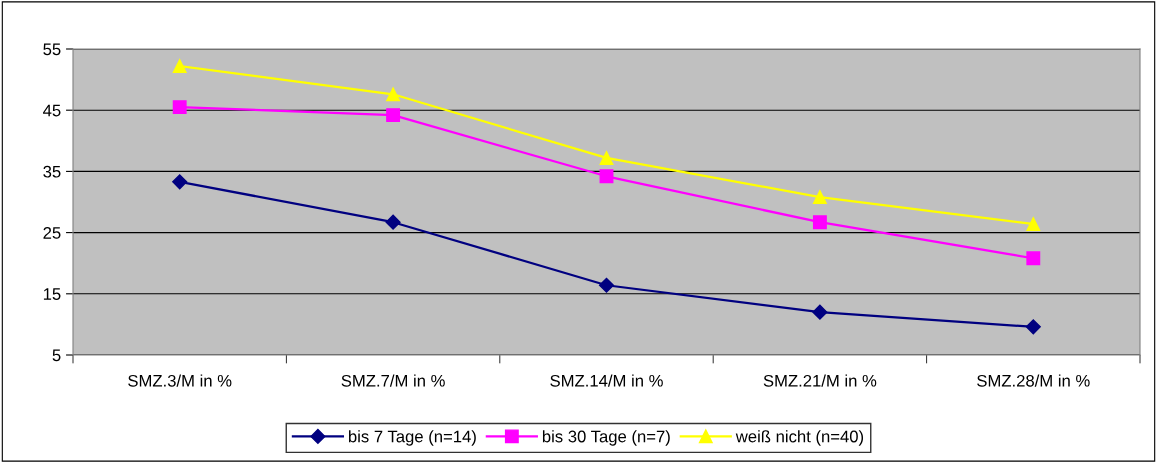 This screenshot has height=463, width=1157. I want to click on x-tick-label: SMZ.3/M in %, so click(180, 380).